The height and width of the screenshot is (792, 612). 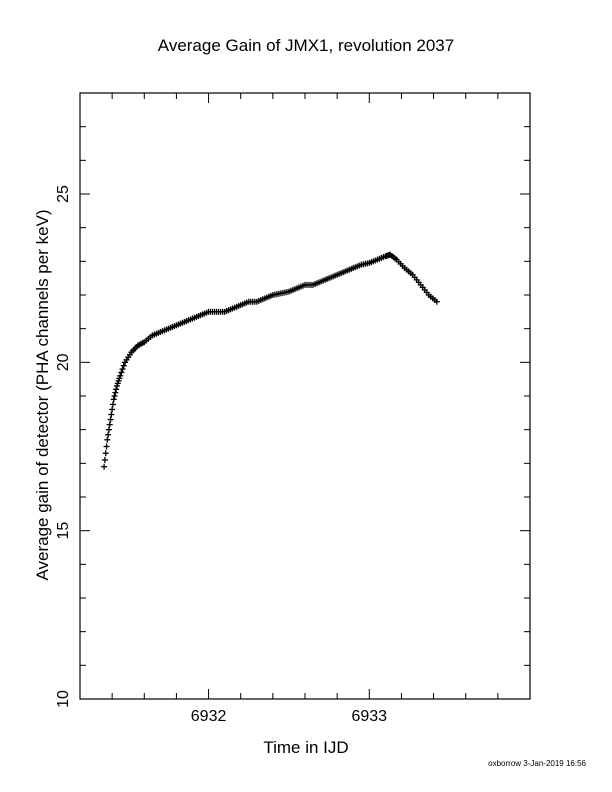 I want to click on y-tick-label: 25, so click(x=63, y=194).